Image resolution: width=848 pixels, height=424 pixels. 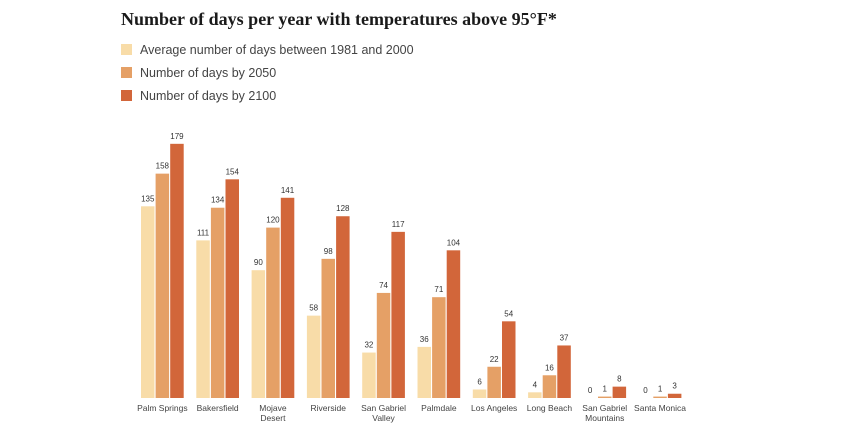 I want to click on bar-group: 90 120 141, so click(x=273, y=292).